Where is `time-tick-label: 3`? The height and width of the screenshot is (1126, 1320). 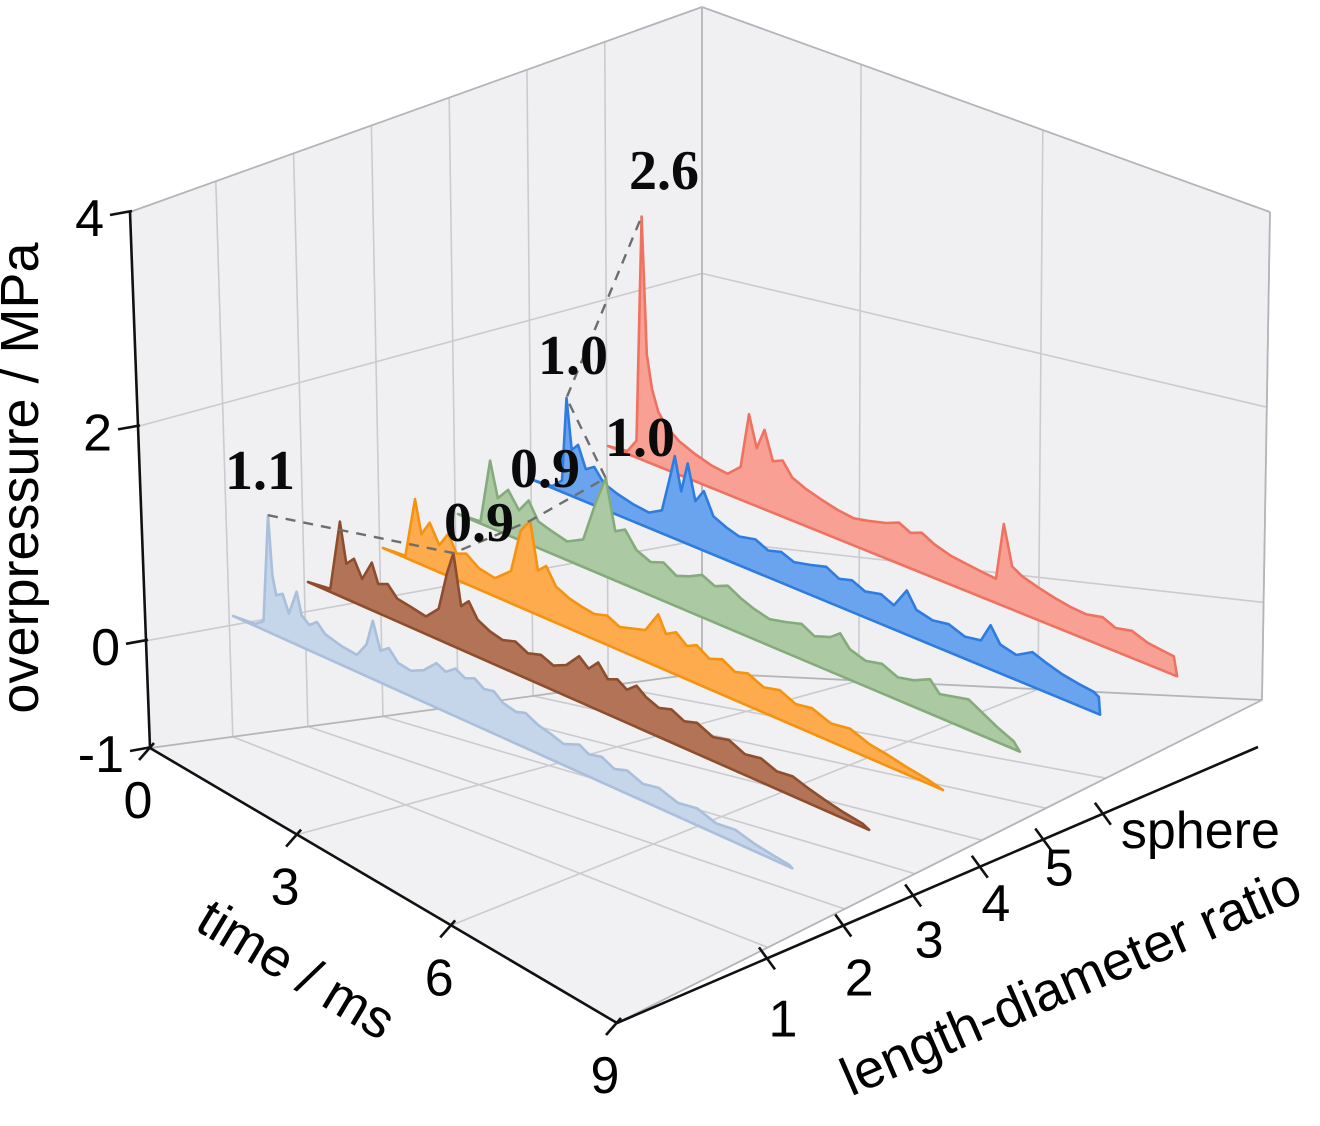
time-tick-label: 3 is located at coordinates (285, 888).